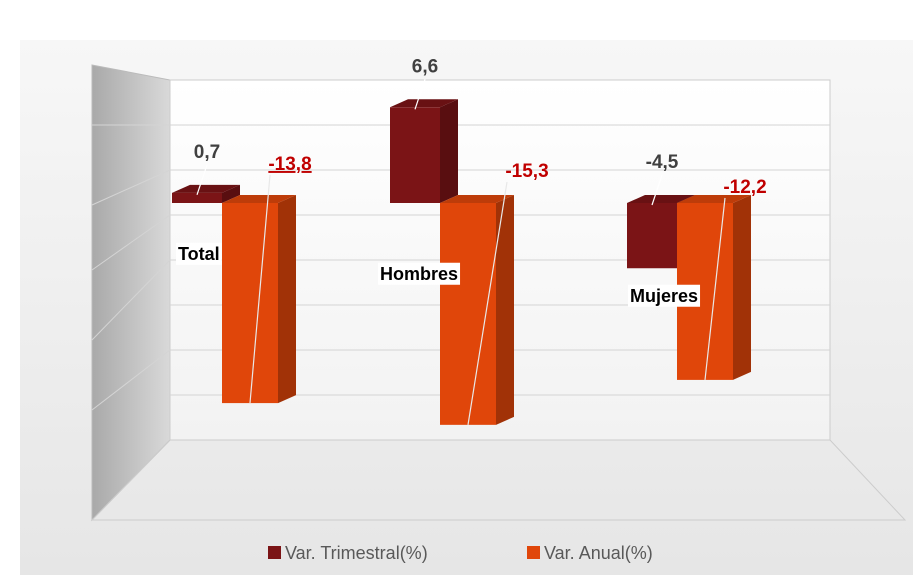  Describe the element at coordinates (207, 152) in the screenshot. I see `data-label: 0,7` at that location.